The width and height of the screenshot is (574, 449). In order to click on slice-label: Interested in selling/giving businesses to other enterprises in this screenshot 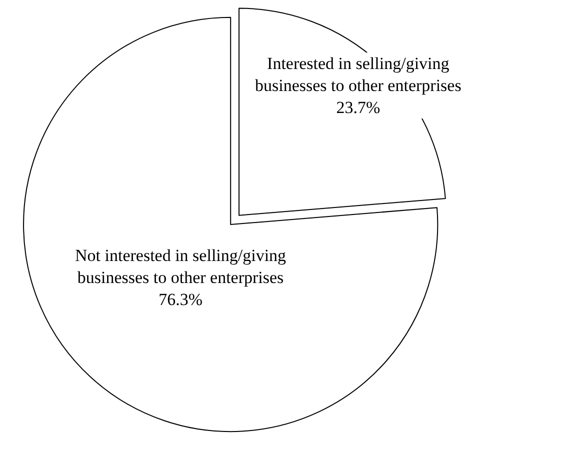, I will do `click(358, 75)`.